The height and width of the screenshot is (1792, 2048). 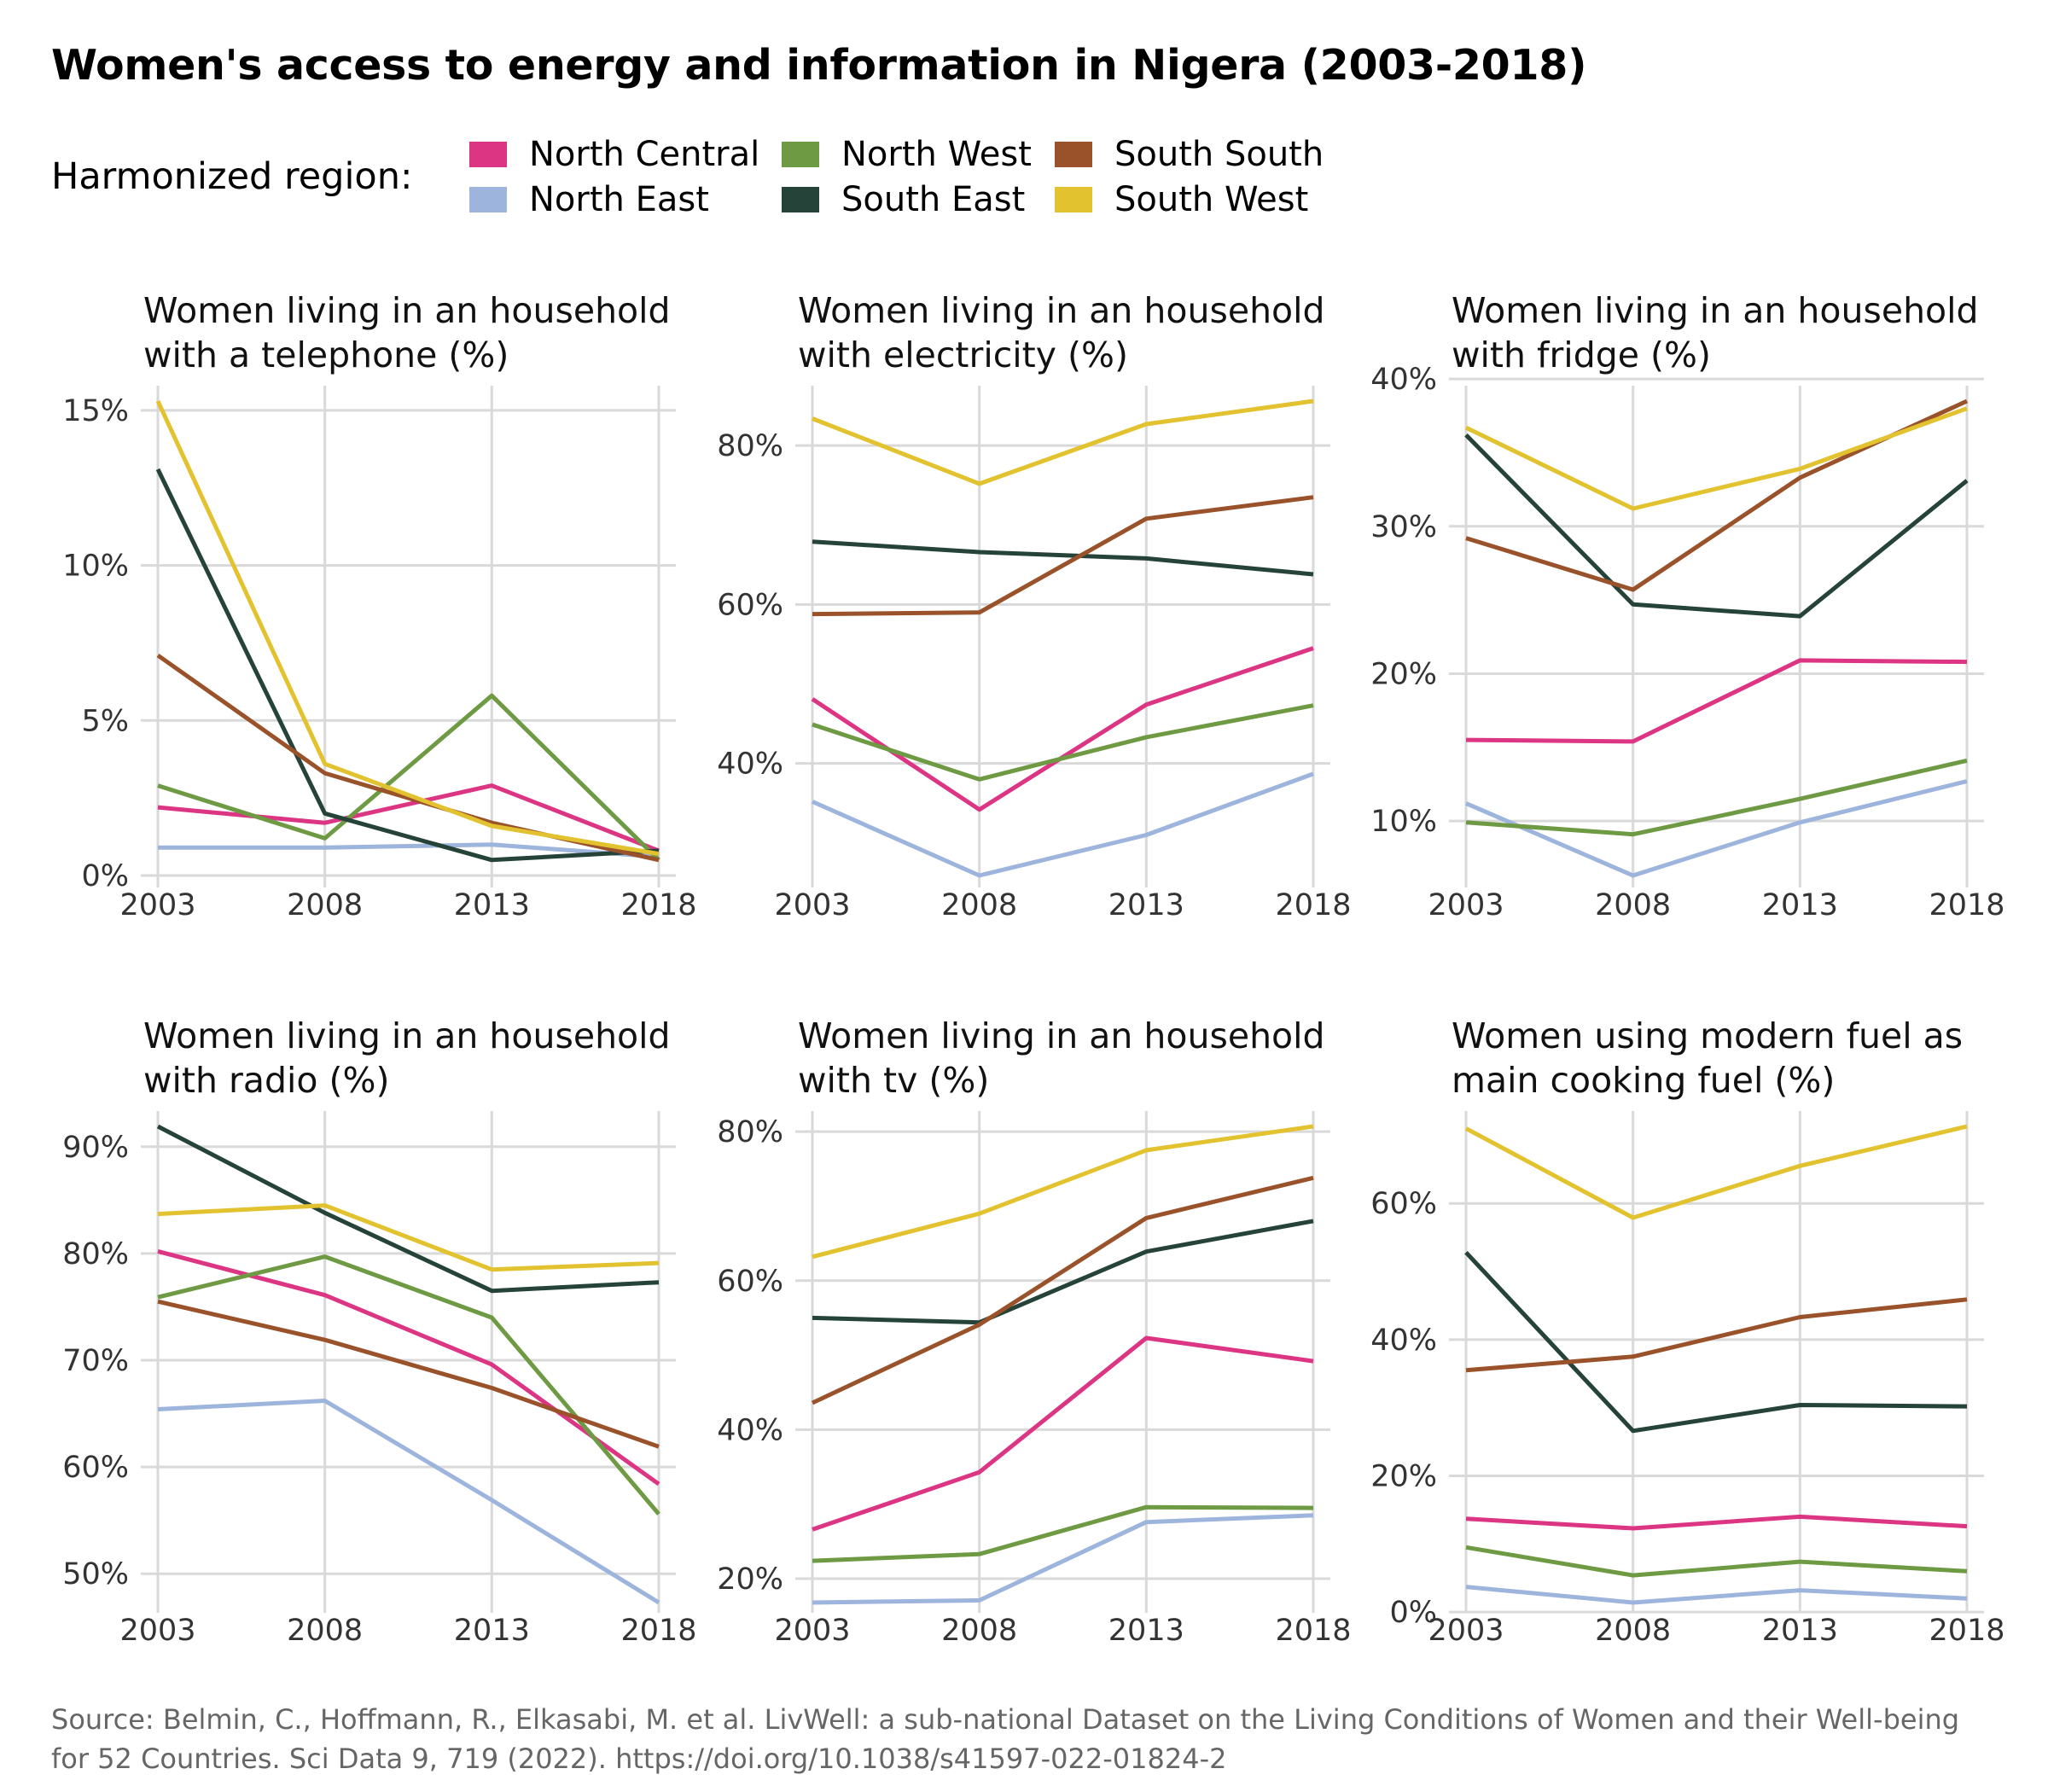 What do you see at coordinates (937, 154) in the screenshot?
I see `legend-label: North West` at bounding box center [937, 154].